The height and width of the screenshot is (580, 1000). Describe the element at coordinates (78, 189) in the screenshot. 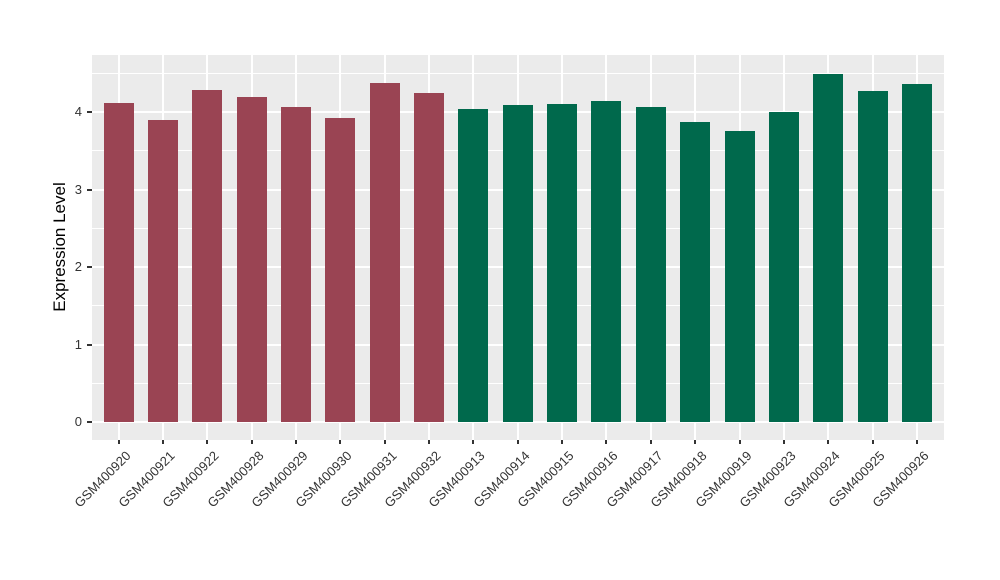

I see `y-tick-label: 3` at that location.